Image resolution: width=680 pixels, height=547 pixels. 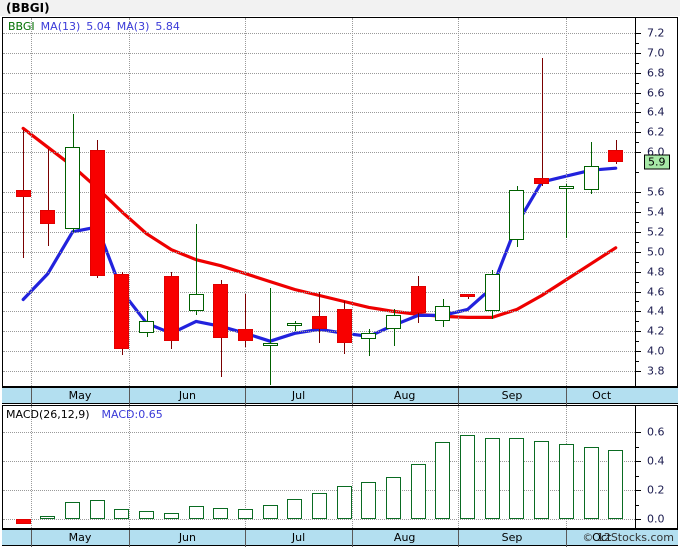 I want to click on legend-ma-short-value: 5.84, so click(x=167, y=26).